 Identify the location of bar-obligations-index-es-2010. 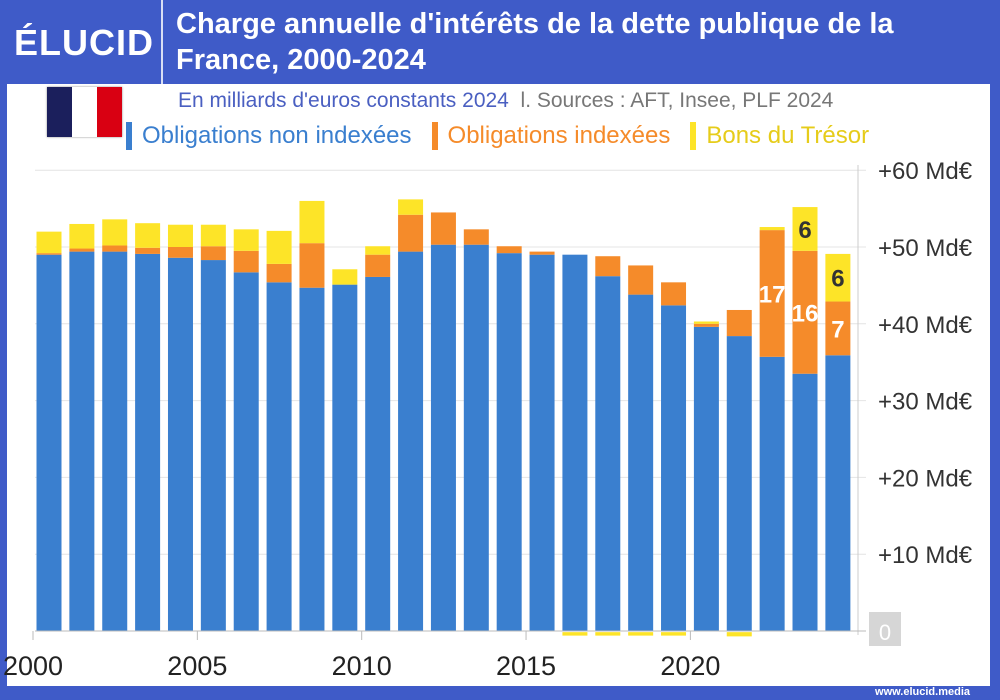
(378, 265).